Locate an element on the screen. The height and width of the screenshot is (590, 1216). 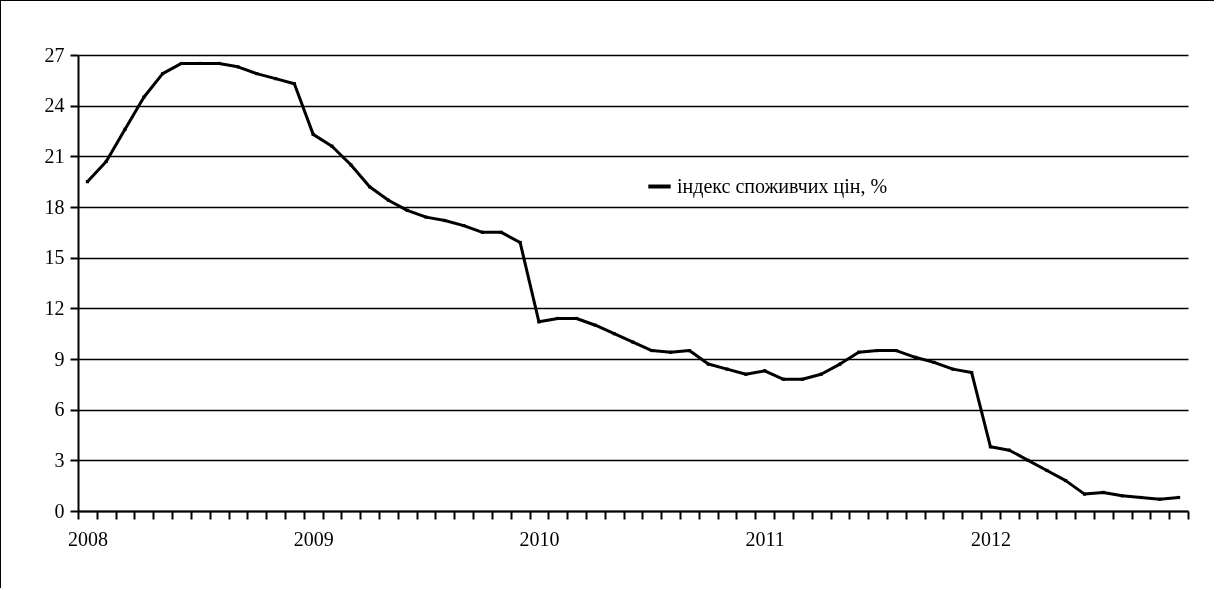
y-tick-label: 24 is located at coordinates (54, 105).